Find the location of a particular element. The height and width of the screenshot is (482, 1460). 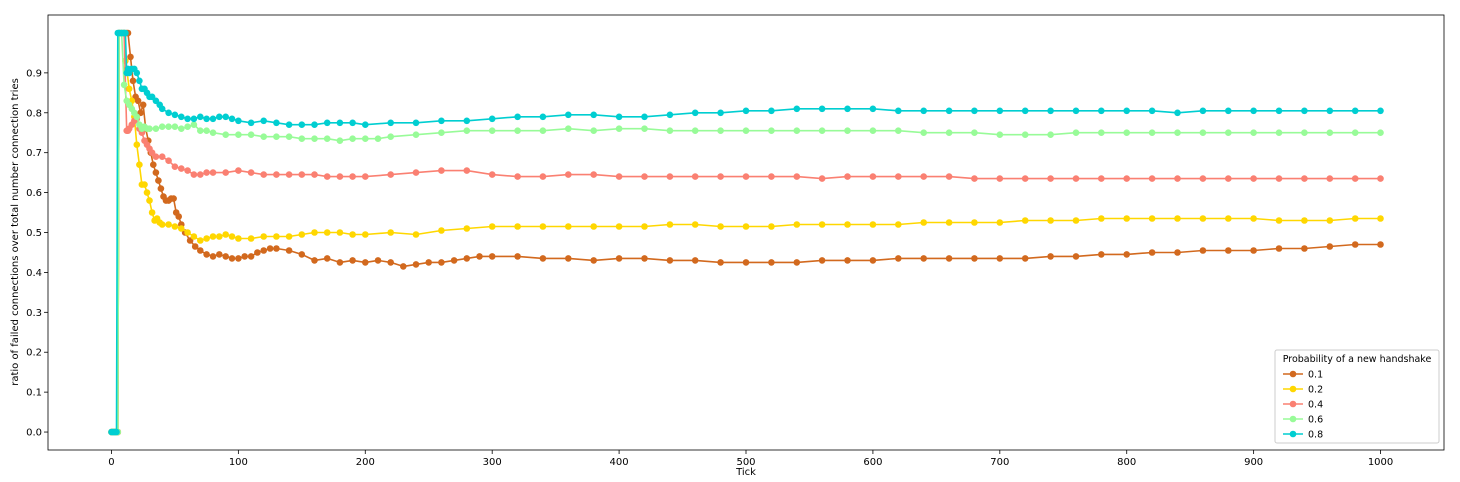

x-tick-label: 700 is located at coordinates (999, 462).